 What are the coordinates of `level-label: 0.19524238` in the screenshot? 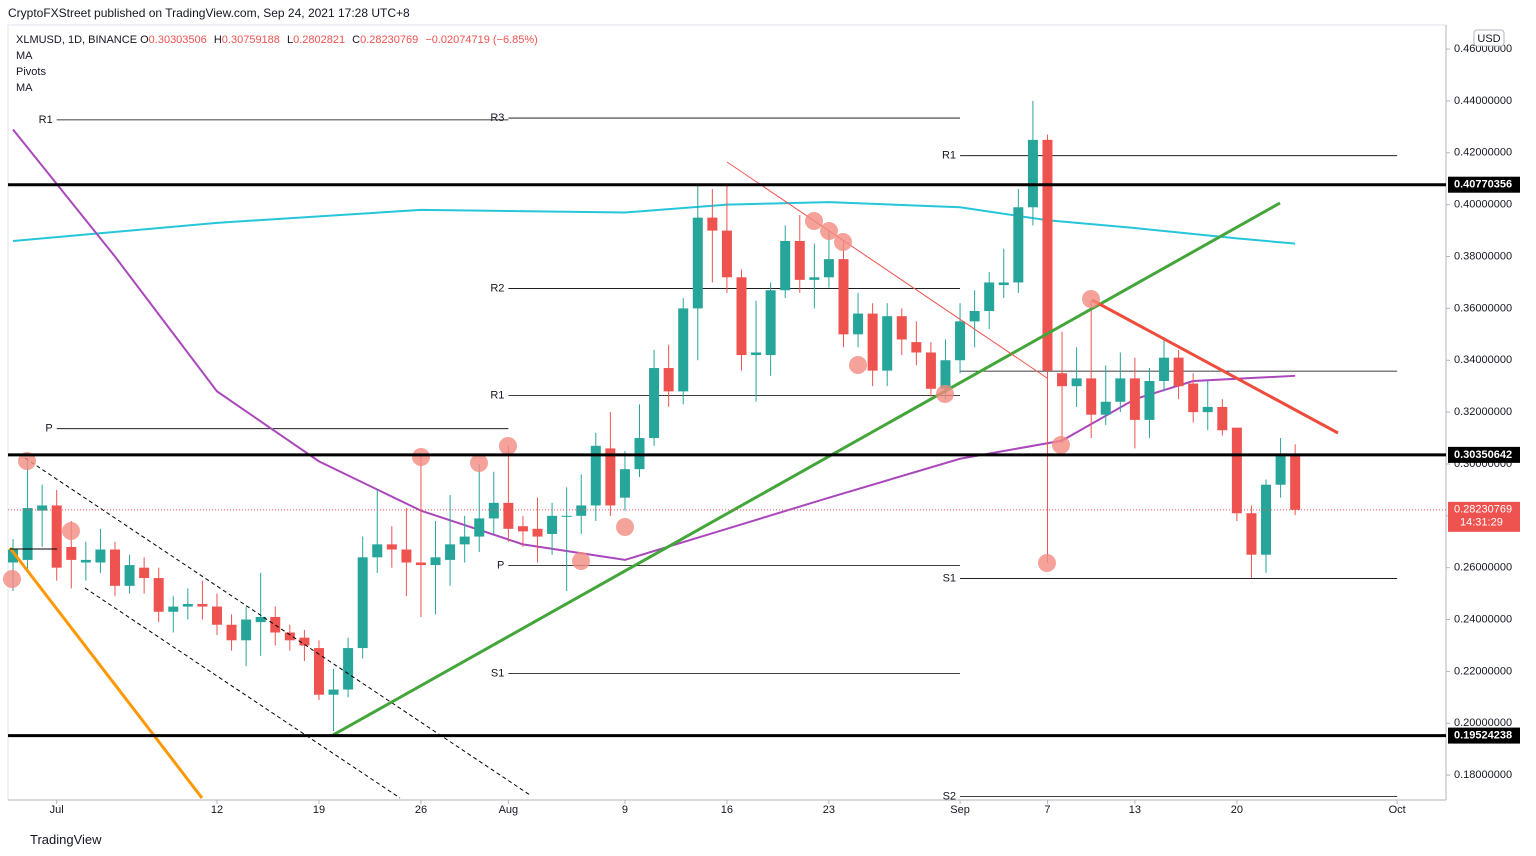 It's located at (1483, 735).